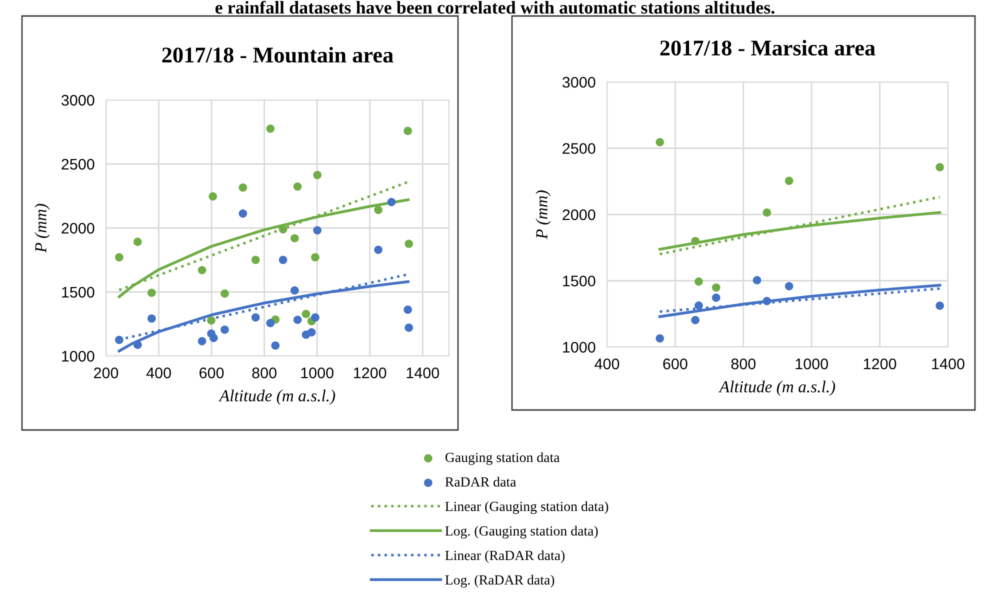 The image size is (990, 600). I want to click on x-tick-label: 200, so click(106, 373).